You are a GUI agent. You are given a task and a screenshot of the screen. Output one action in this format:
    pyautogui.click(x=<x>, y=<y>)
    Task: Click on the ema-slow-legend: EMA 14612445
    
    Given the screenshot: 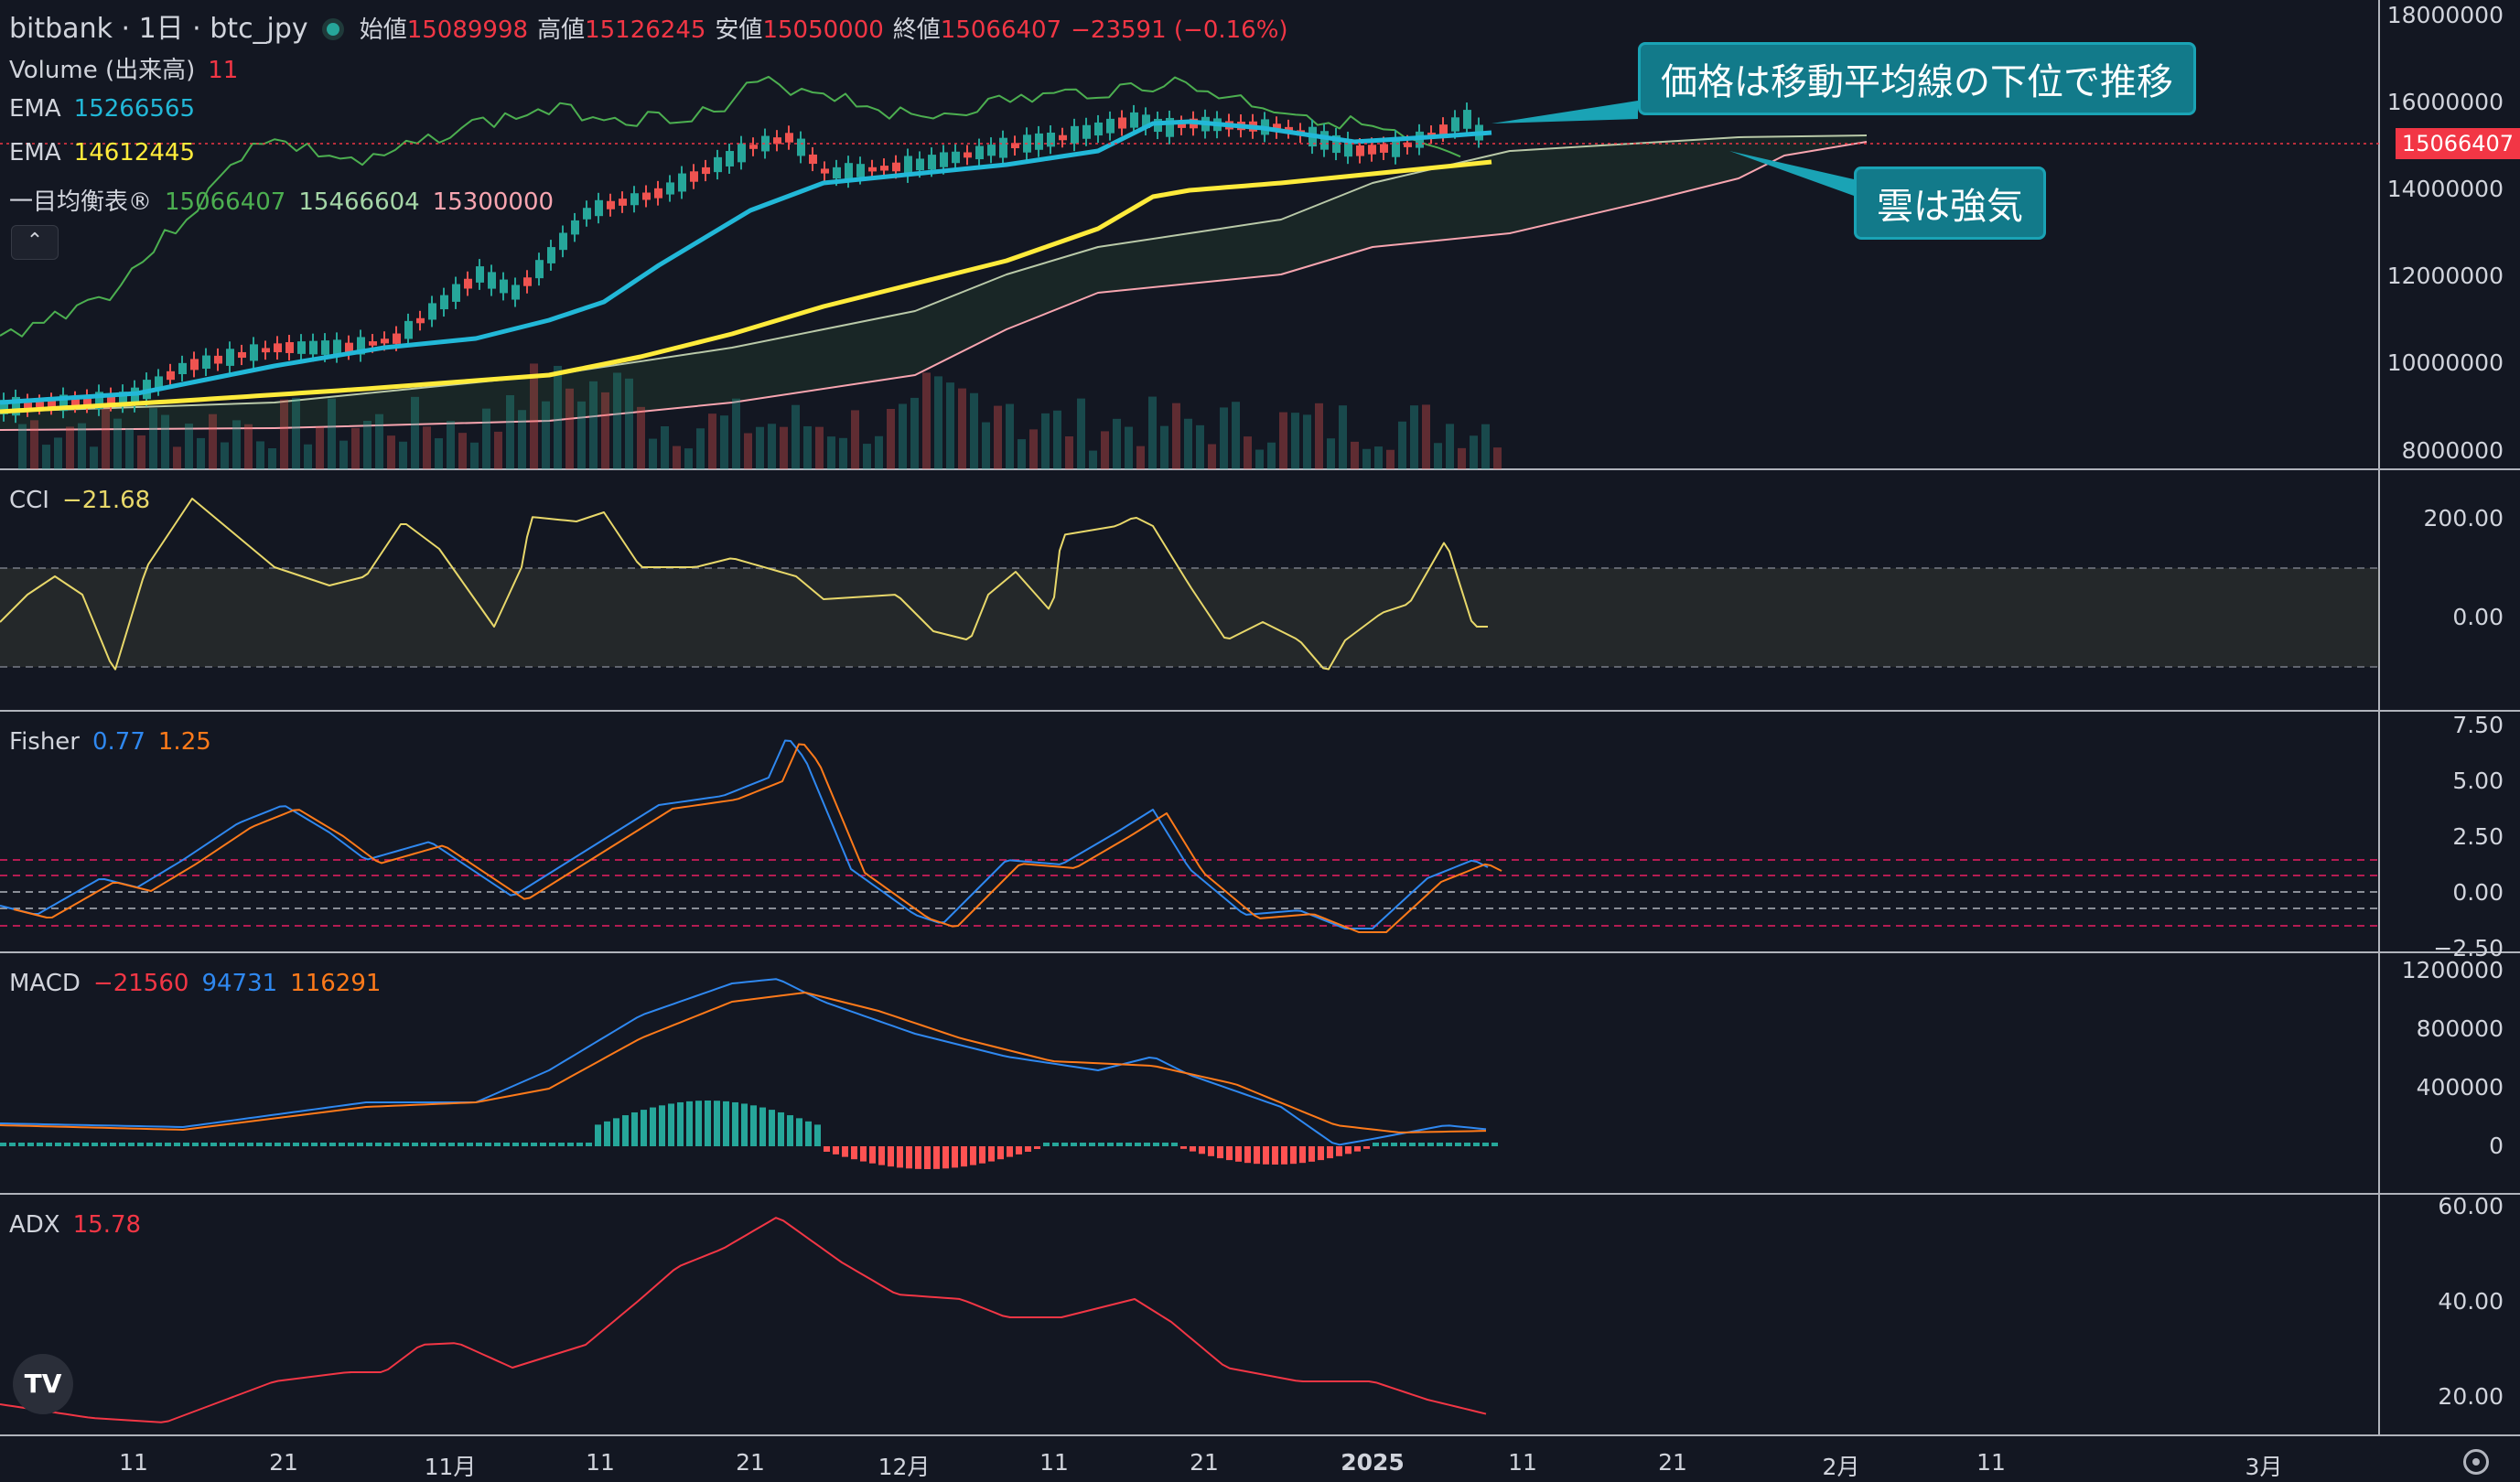 What is the action you would take?
    pyautogui.click(x=108, y=153)
    